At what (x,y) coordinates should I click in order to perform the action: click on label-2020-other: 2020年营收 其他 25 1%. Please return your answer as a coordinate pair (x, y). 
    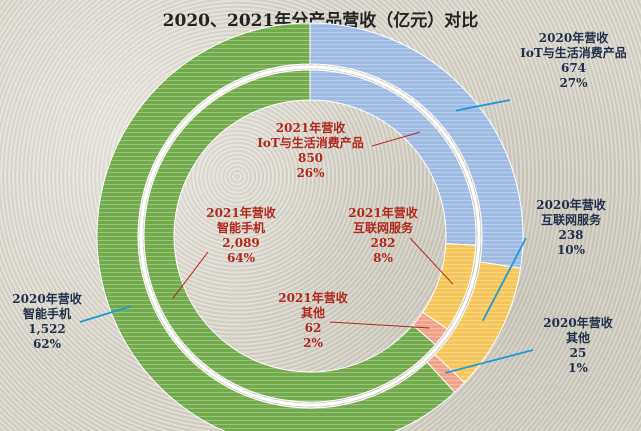
    Looking at the image, I should click on (578, 346).